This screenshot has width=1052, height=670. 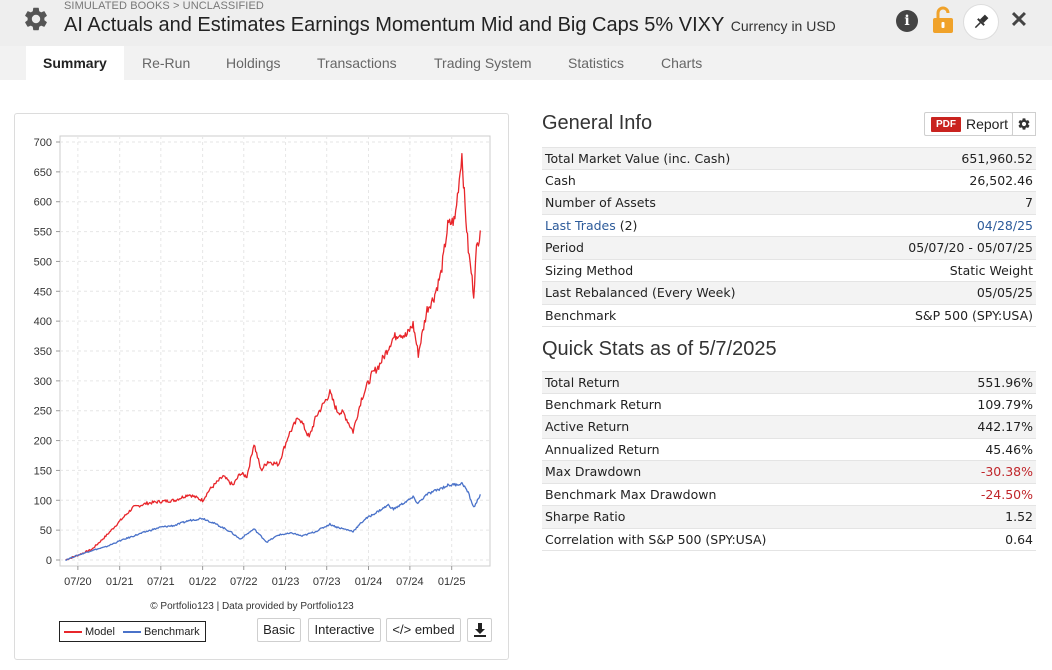 I want to click on report-settings-button, so click(x=1024, y=124).